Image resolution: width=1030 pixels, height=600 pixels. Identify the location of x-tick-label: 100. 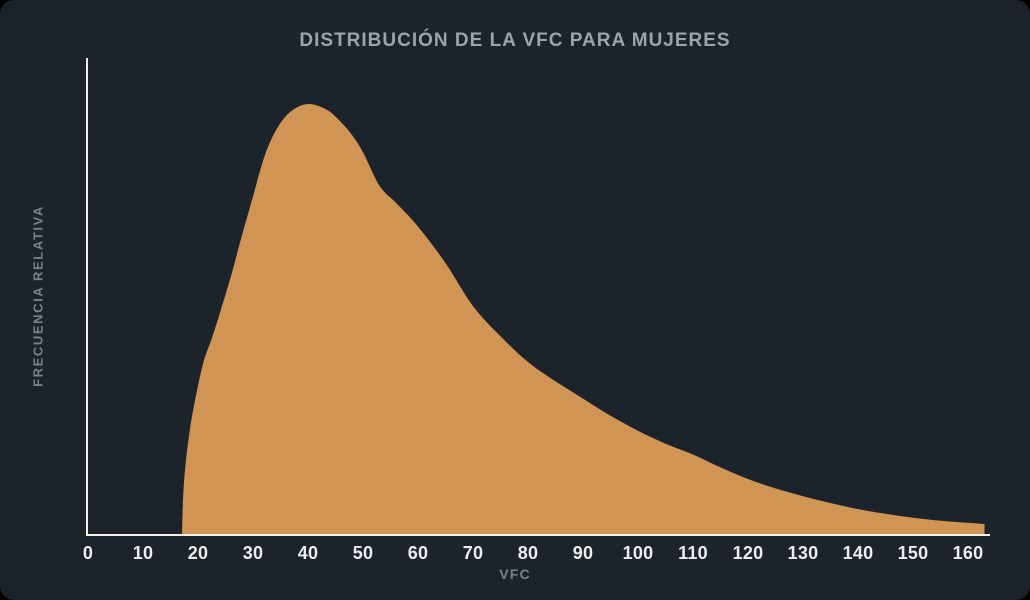
(638, 553).